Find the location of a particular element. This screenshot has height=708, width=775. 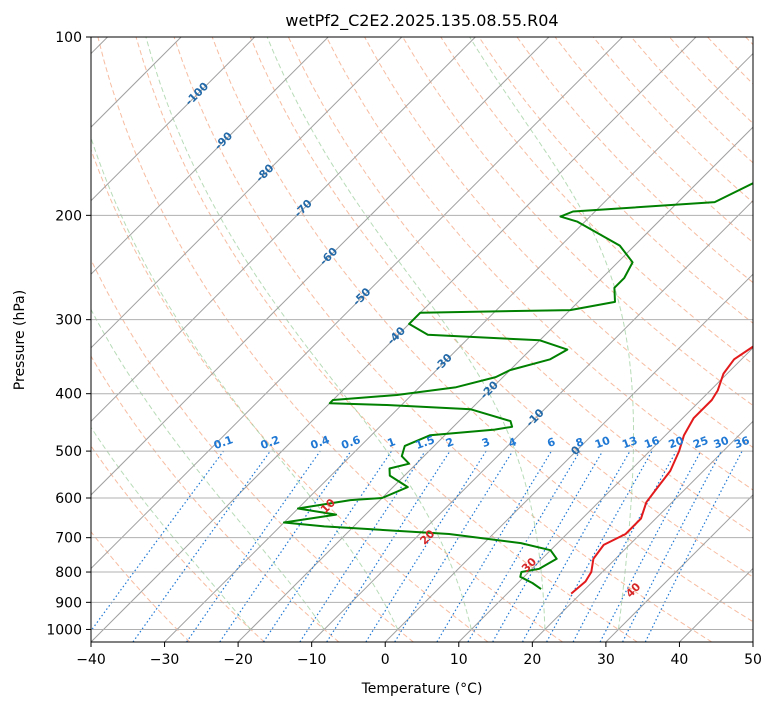

chart-title: wetPf2_C2E2.2025.135.08.55.R04 is located at coordinates (421, 21).